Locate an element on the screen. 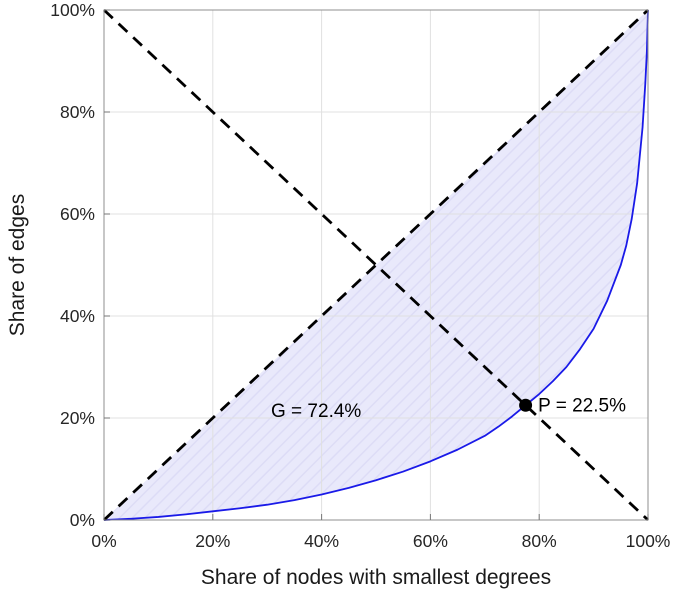 The height and width of the screenshot is (600, 680). y-tick-label: 20% is located at coordinates (77, 418).